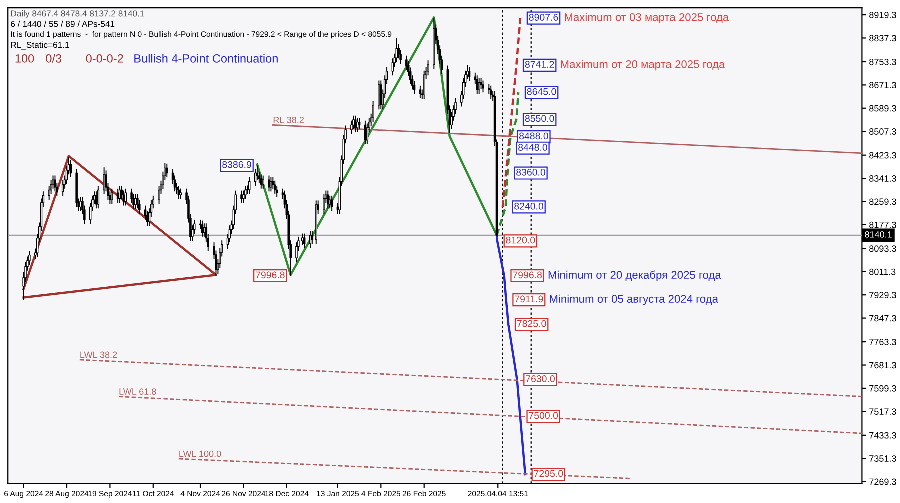 The width and height of the screenshot is (900, 503). What do you see at coordinates (883, 272) in the screenshot?
I see `y-tick-label: 8011.3` at bounding box center [883, 272].